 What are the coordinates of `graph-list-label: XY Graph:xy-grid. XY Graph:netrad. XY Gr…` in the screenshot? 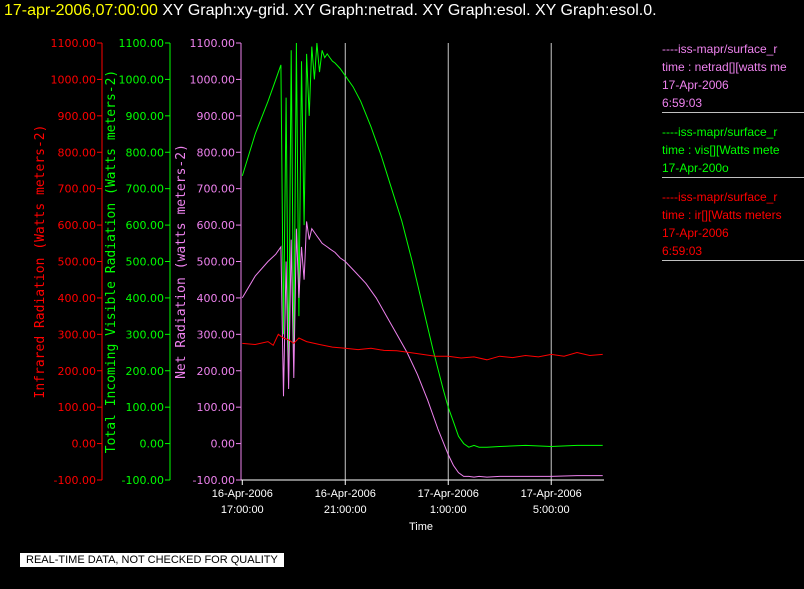 It's located at (409, 10).